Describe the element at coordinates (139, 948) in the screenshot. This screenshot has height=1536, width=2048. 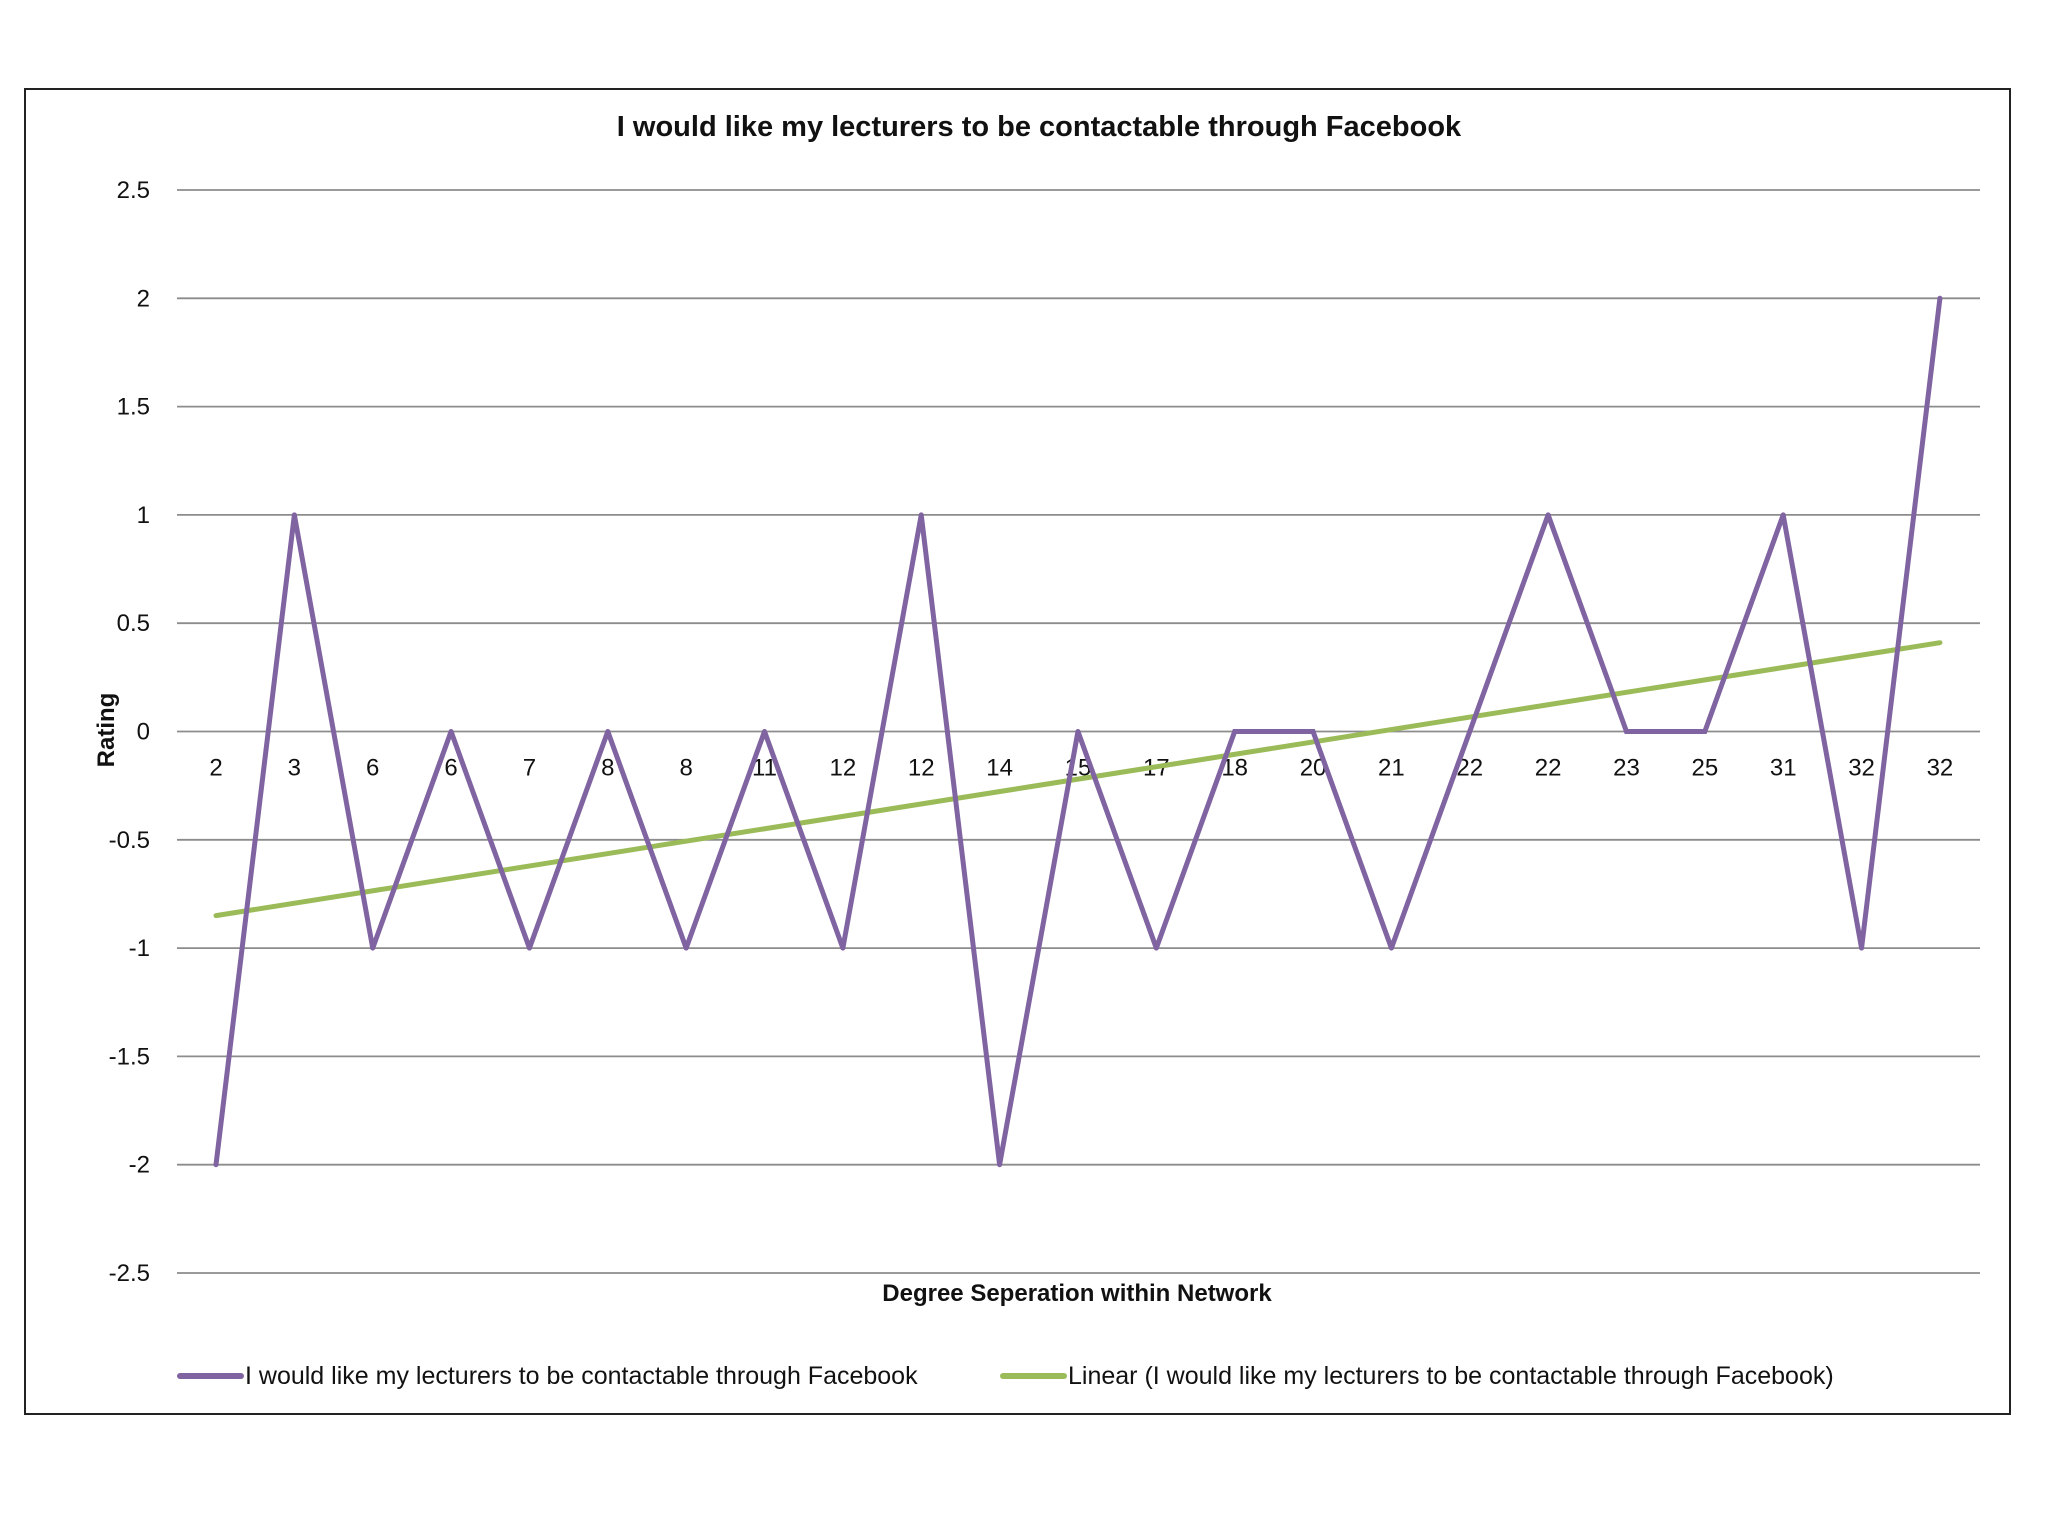
I see `y-tick-label: -1` at that location.